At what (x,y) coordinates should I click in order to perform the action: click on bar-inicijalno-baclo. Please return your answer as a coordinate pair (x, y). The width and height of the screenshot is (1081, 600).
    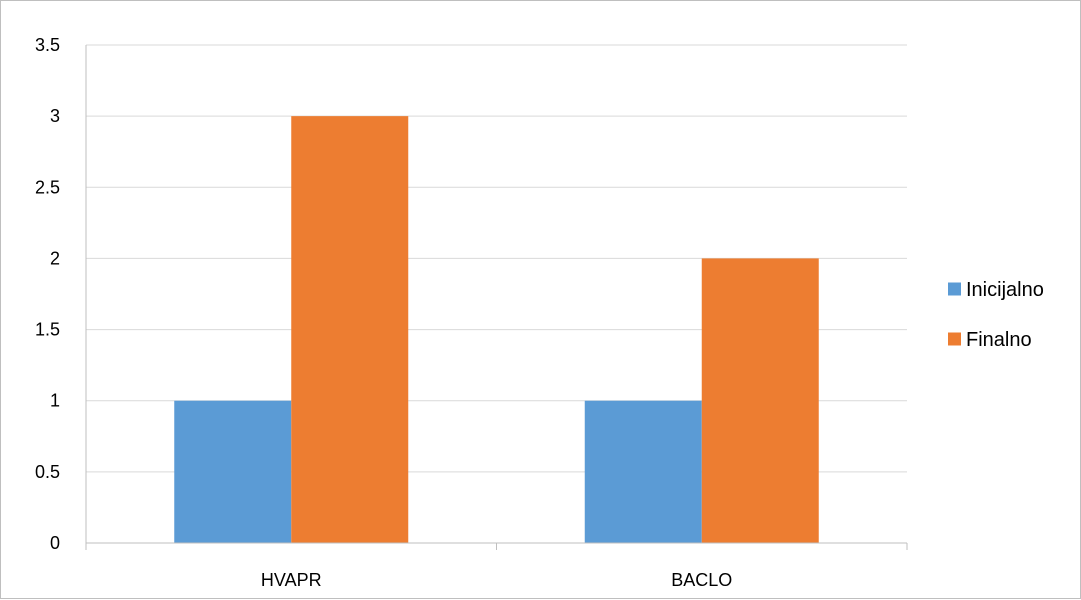
    Looking at the image, I should click on (643, 471).